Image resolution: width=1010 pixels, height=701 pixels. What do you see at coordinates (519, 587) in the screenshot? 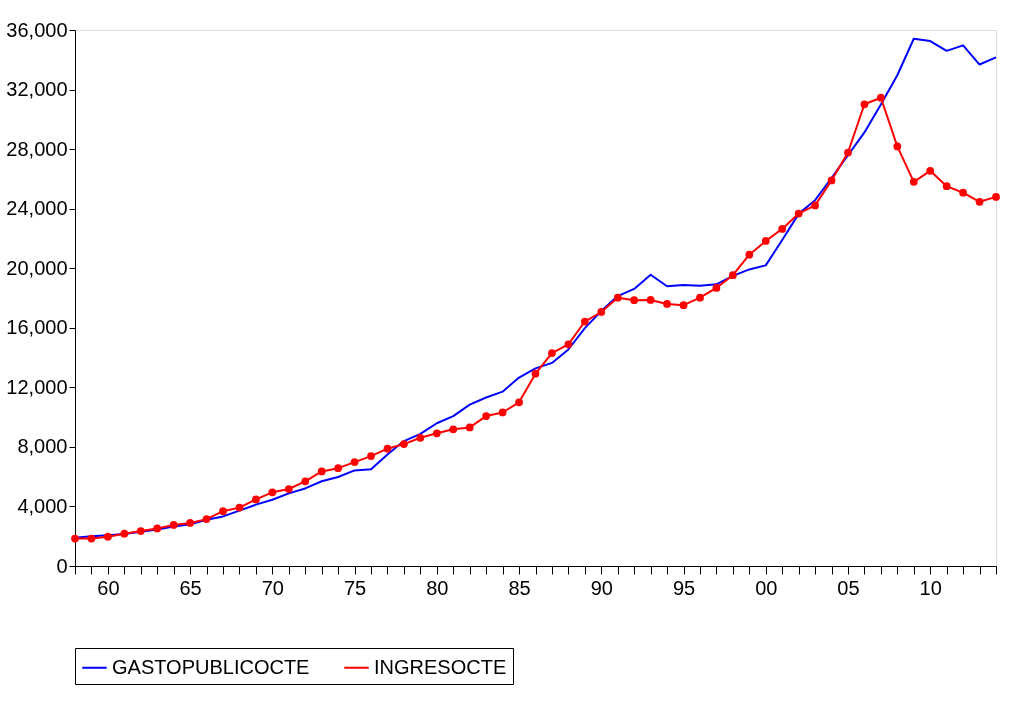
I see `x-tick-label: 85` at bounding box center [519, 587].